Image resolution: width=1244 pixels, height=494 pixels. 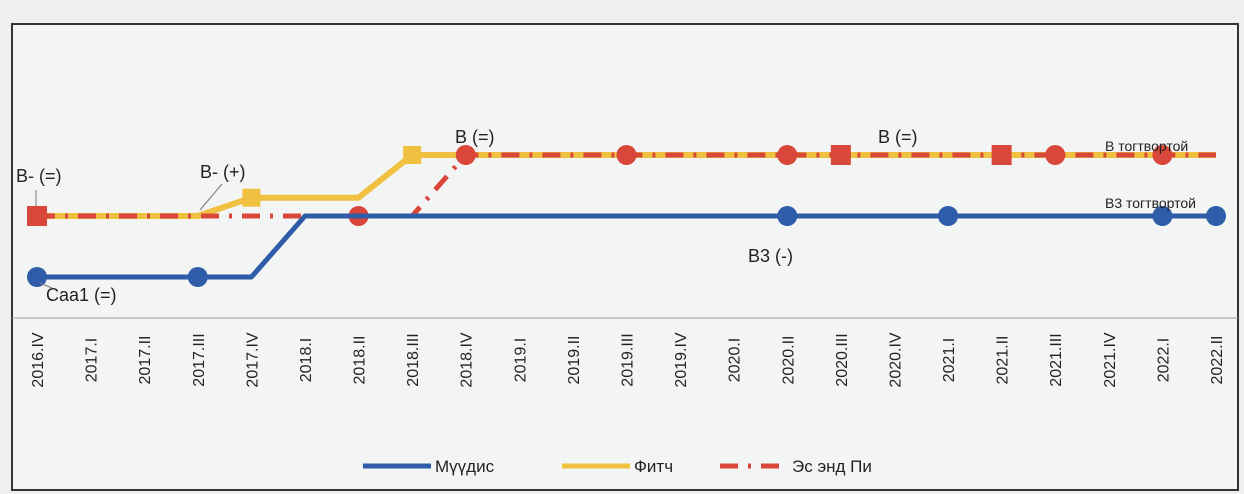 I want to click on annotation-label: B3 (-), so click(x=770, y=256).